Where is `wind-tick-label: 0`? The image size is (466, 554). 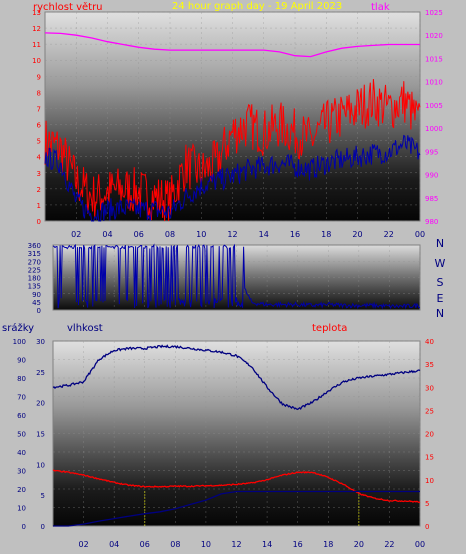 wind-tick-label: 0 is located at coordinates (39, 222).